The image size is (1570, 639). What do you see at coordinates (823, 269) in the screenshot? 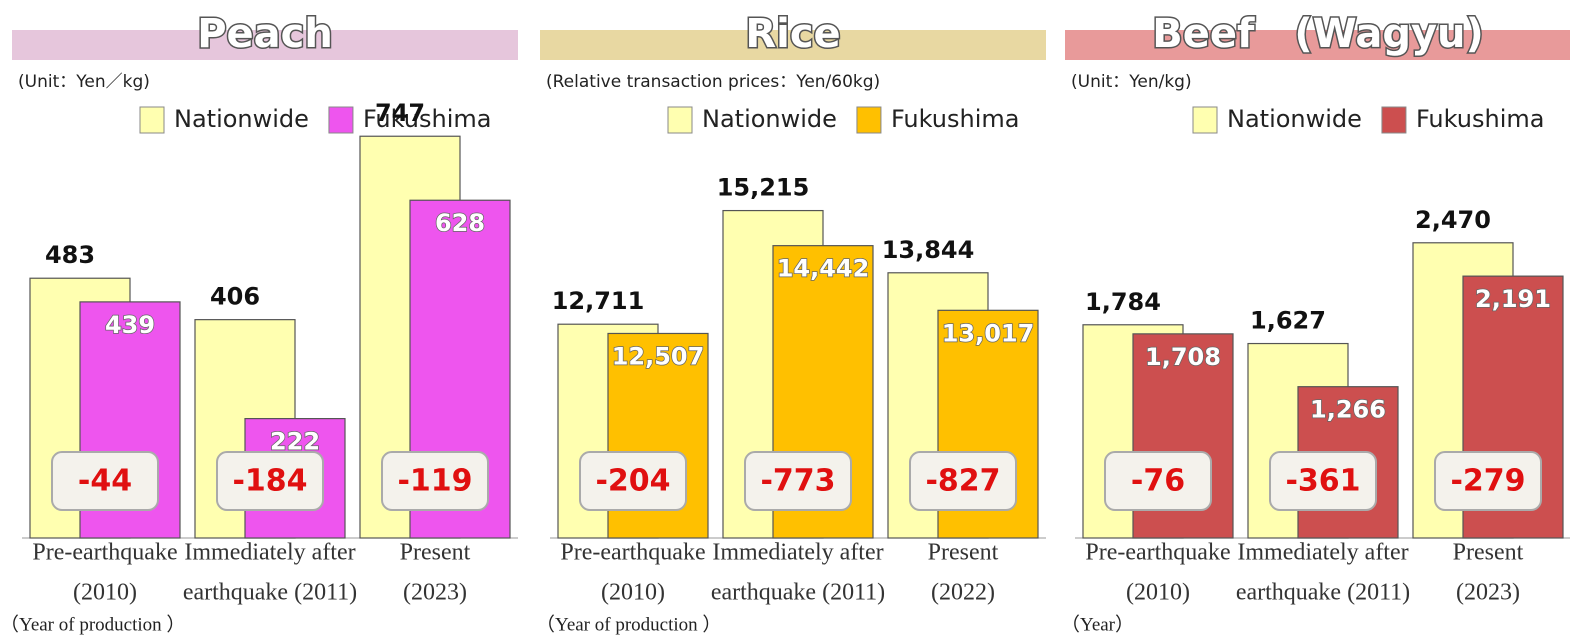
I see `value-label: 14,442` at bounding box center [823, 269].